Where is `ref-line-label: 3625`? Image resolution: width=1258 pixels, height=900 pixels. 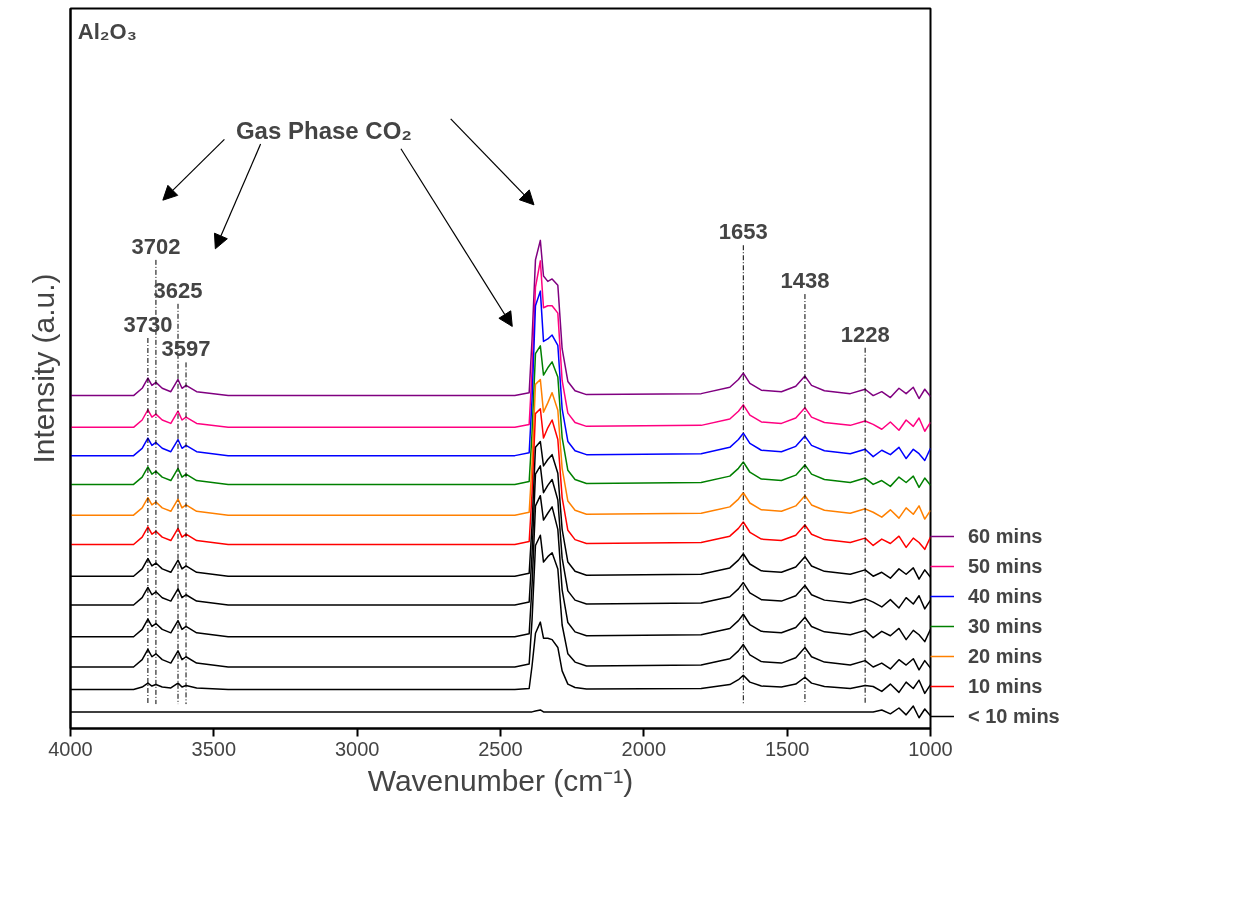 ref-line-label: 3625 is located at coordinates (178, 290).